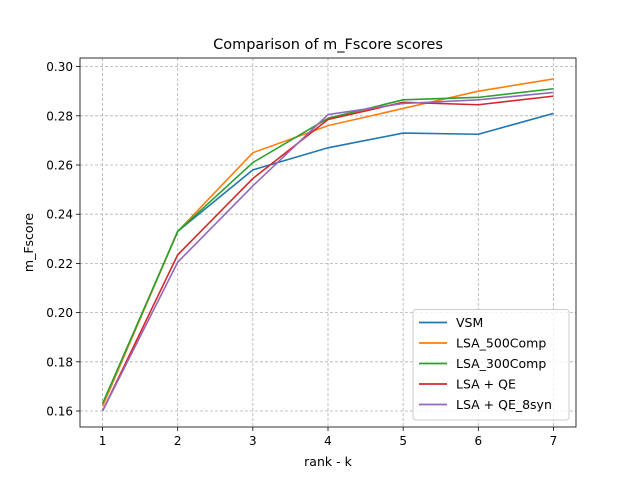  Describe the element at coordinates (28, 243) in the screenshot. I see `y-axis-label: m_Fscore` at that location.